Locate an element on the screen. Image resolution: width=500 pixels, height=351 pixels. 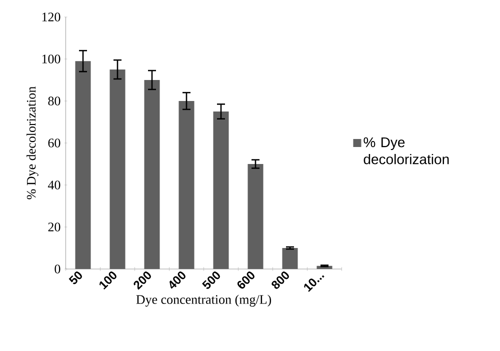
y-tick-label: 100 is located at coordinates (51, 59).